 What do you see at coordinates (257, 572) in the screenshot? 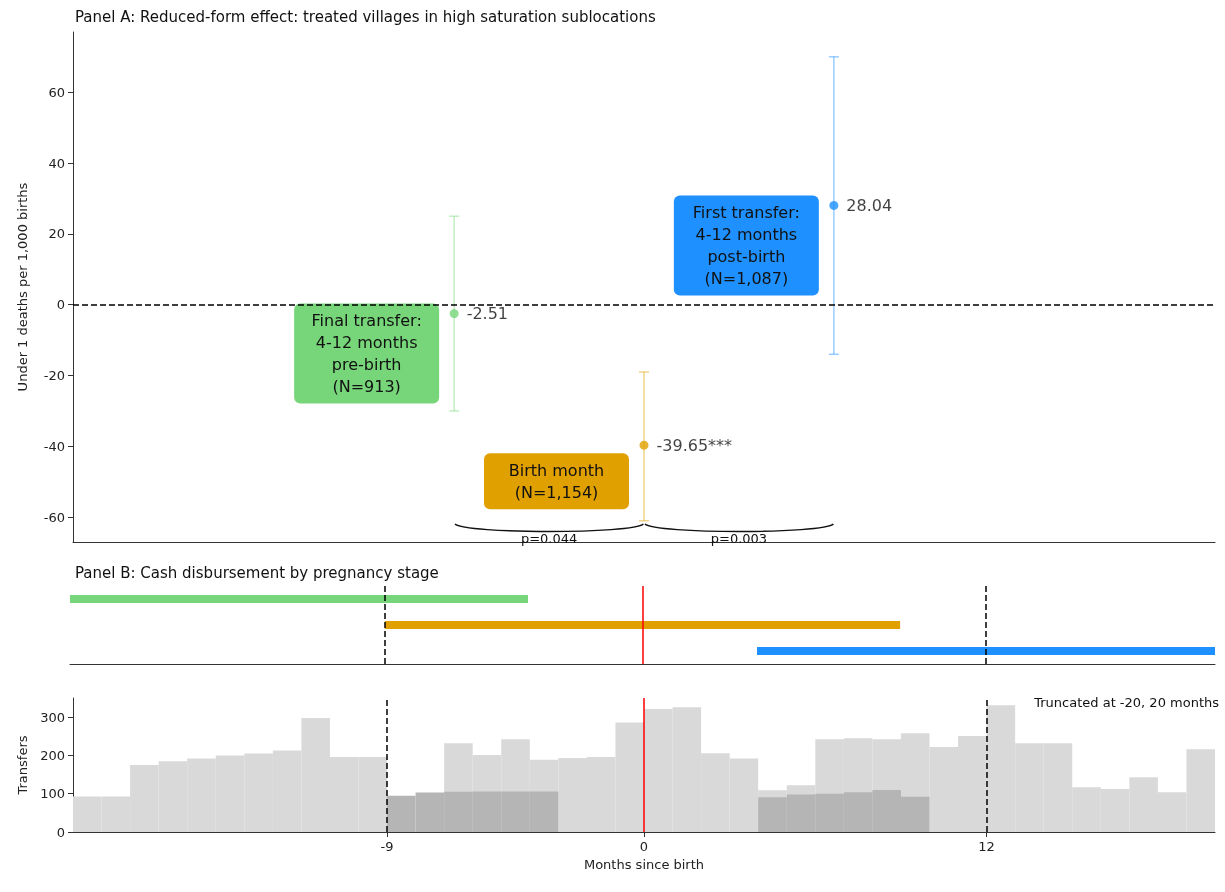
I see `chart-title: Panel B: Cash disbursement by pregnancy stage` at bounding box center [257, 572].